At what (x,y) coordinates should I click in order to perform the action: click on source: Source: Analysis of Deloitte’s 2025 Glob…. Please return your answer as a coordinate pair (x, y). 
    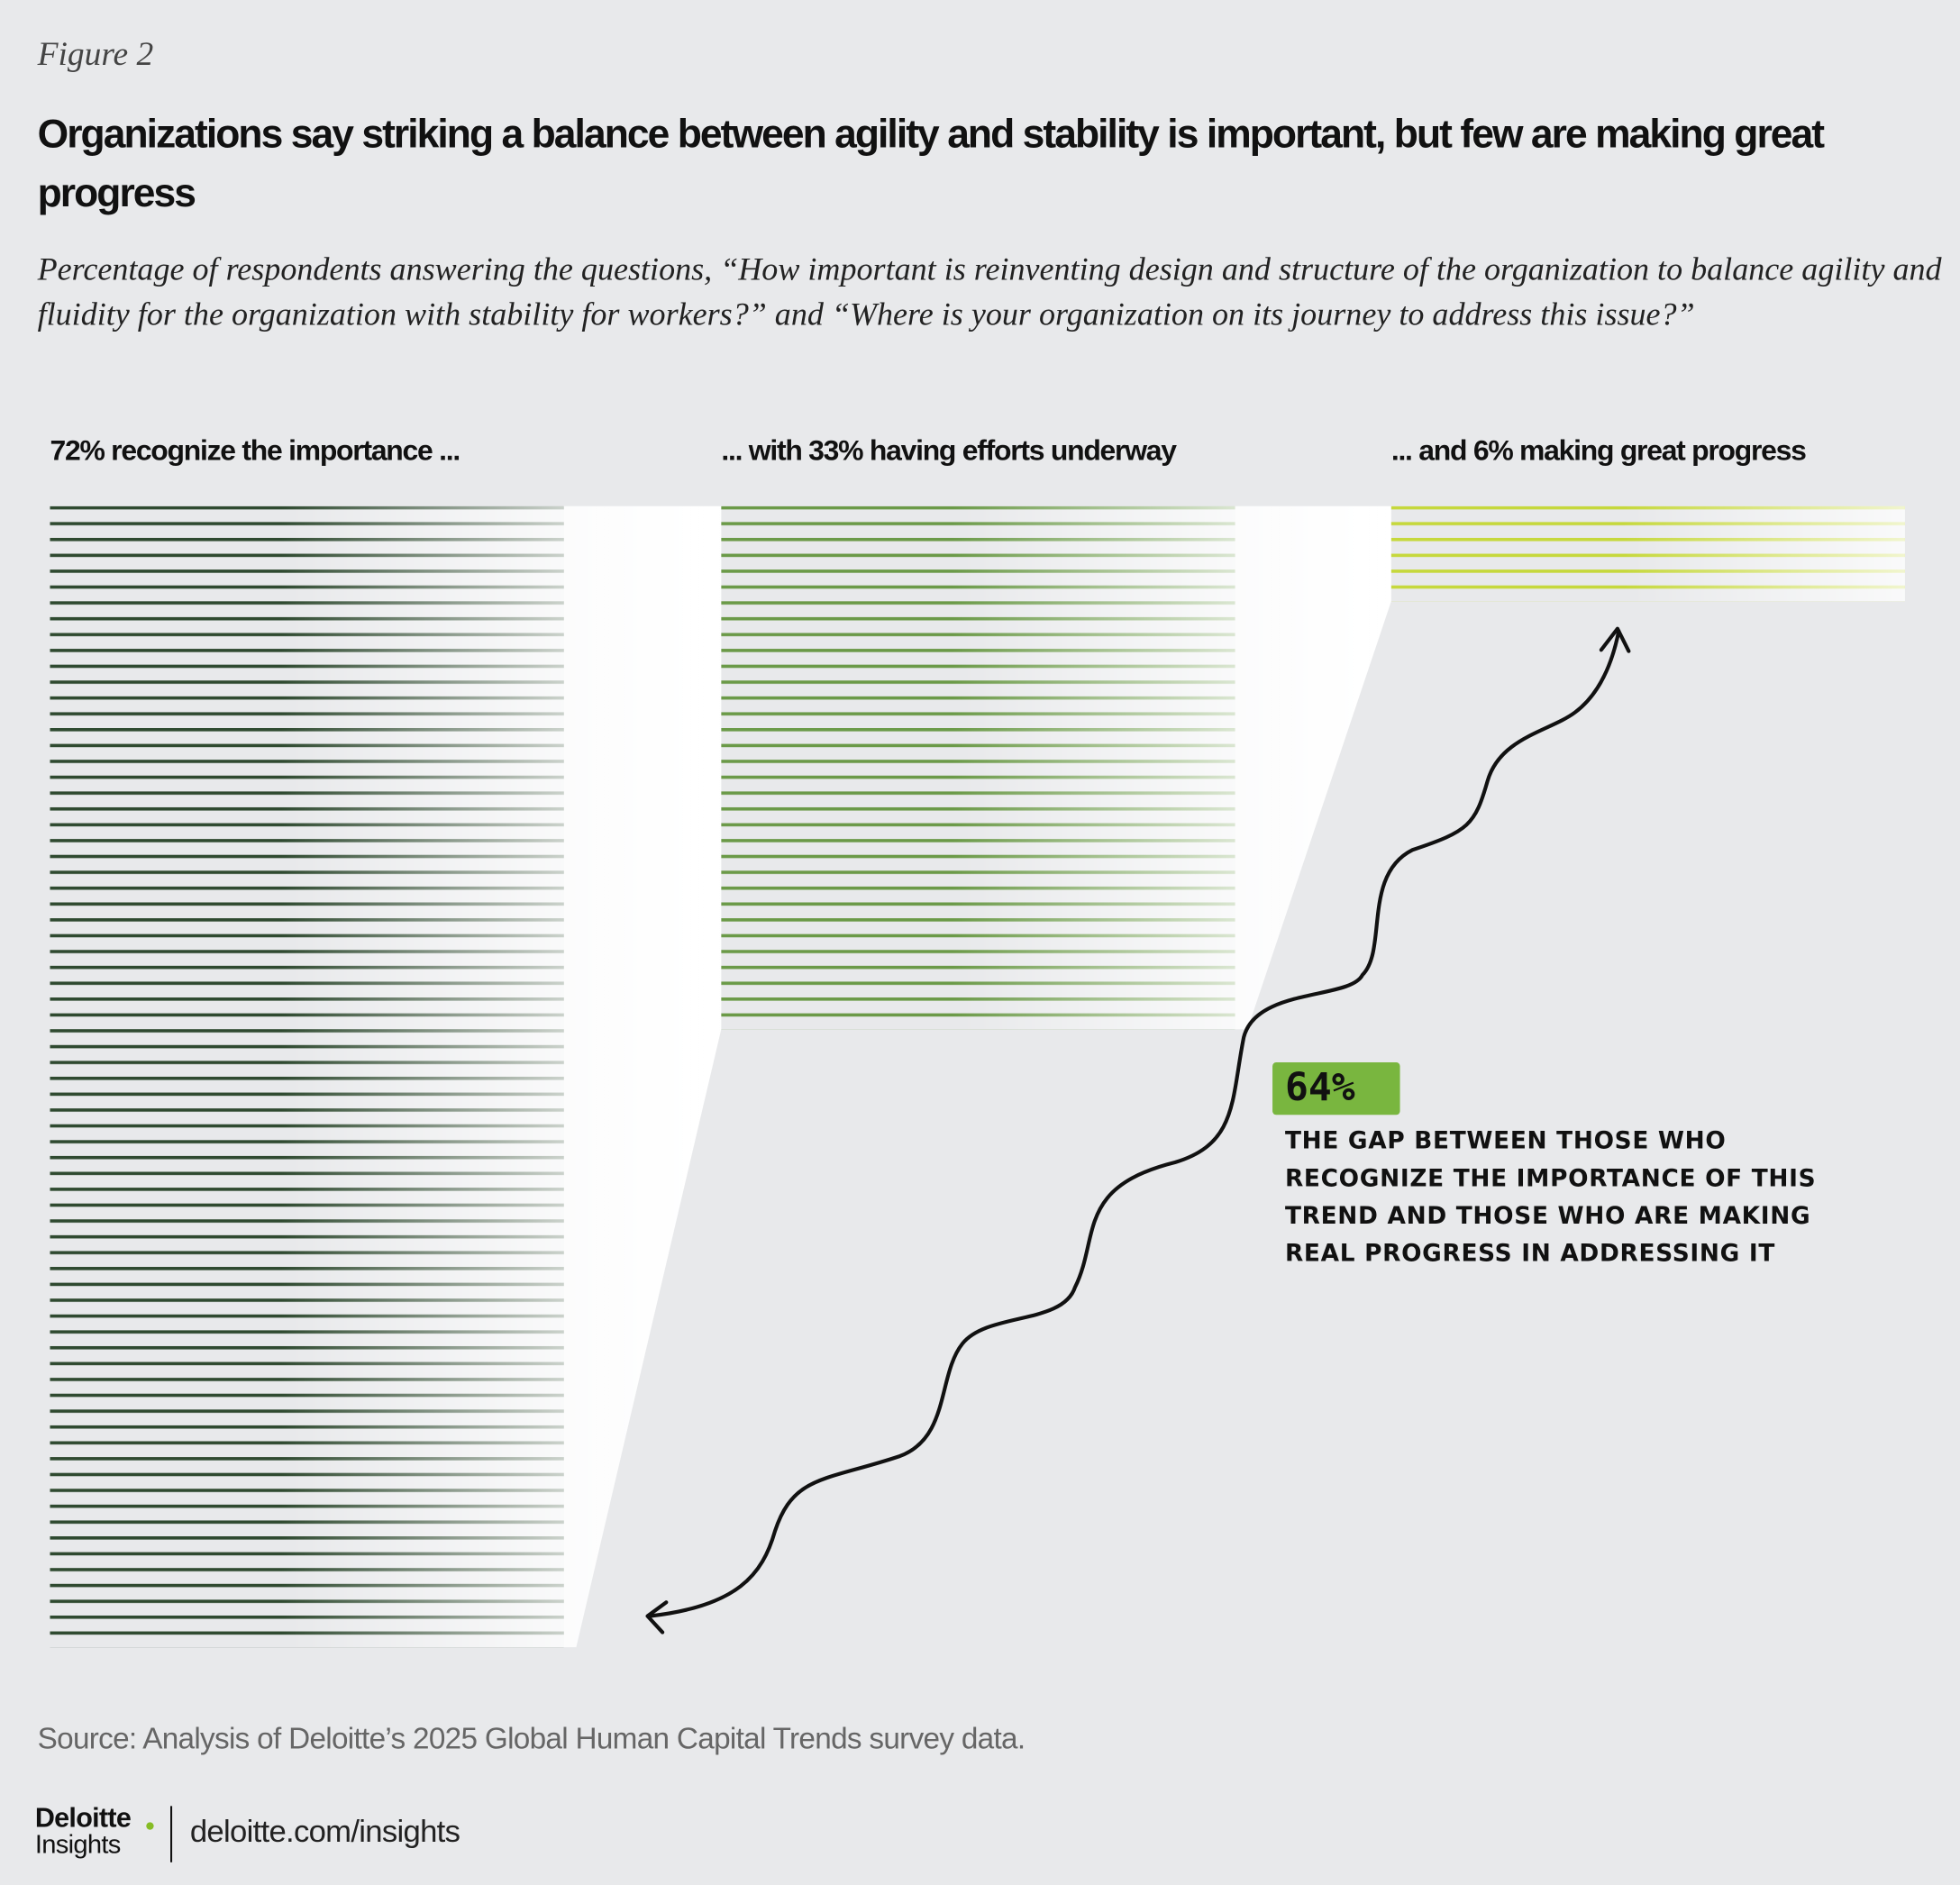
    Looking at the image, I should click on (531, 1739).